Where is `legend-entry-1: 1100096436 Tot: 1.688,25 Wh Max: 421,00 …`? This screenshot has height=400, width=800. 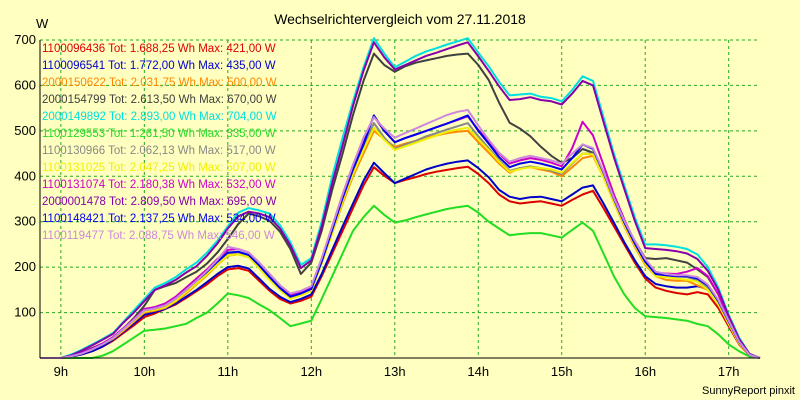 legend-entry-1: 1100096436 Tot: 1.688,25 Wh Max: 421,00 … is located at coordinates (159, 49).